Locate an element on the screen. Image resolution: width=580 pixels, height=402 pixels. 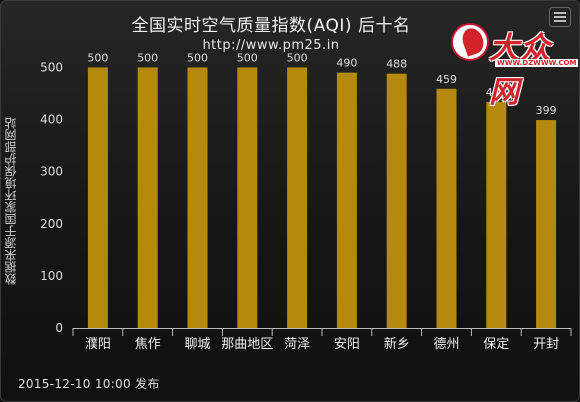
logo-url: WWW.DZWWW.COM is located at coordinates (537, 63).